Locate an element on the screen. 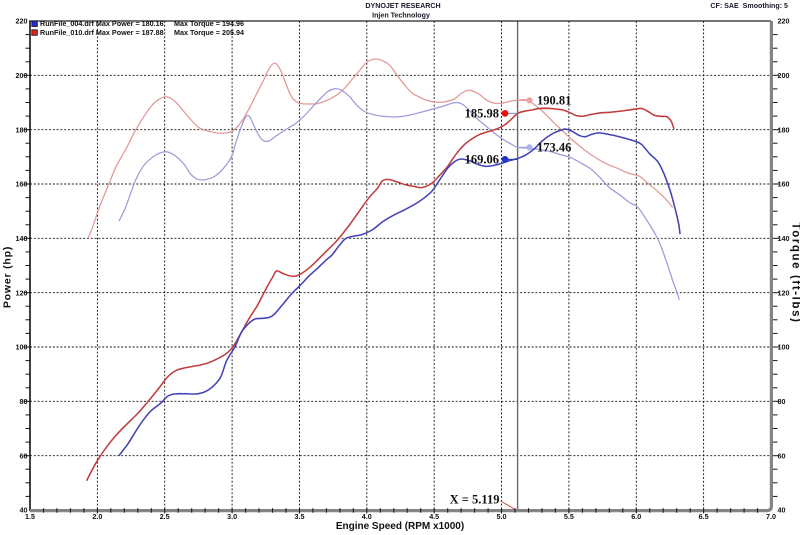 The height and width of the screenshot is (535, 800). svg-text: 6.0 is located at coordinates (636, 516).